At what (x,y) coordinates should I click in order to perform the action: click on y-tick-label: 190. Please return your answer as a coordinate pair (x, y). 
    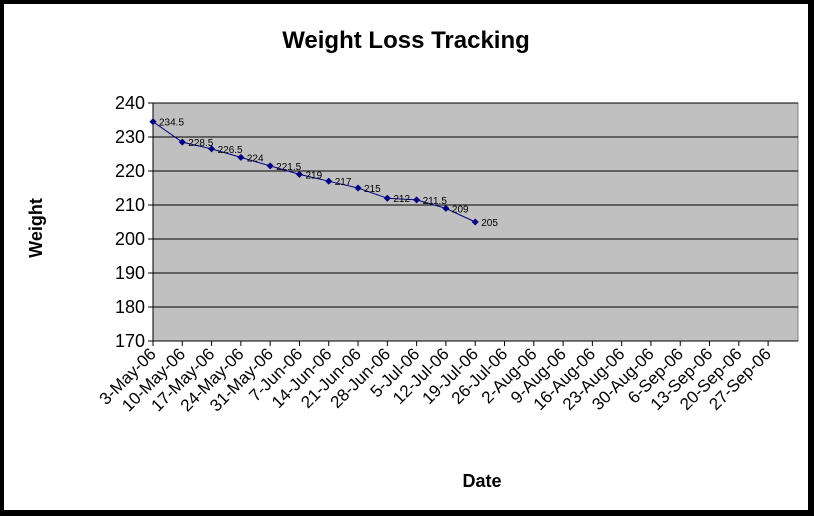
    Looking at the image, I should click on (130, 273).